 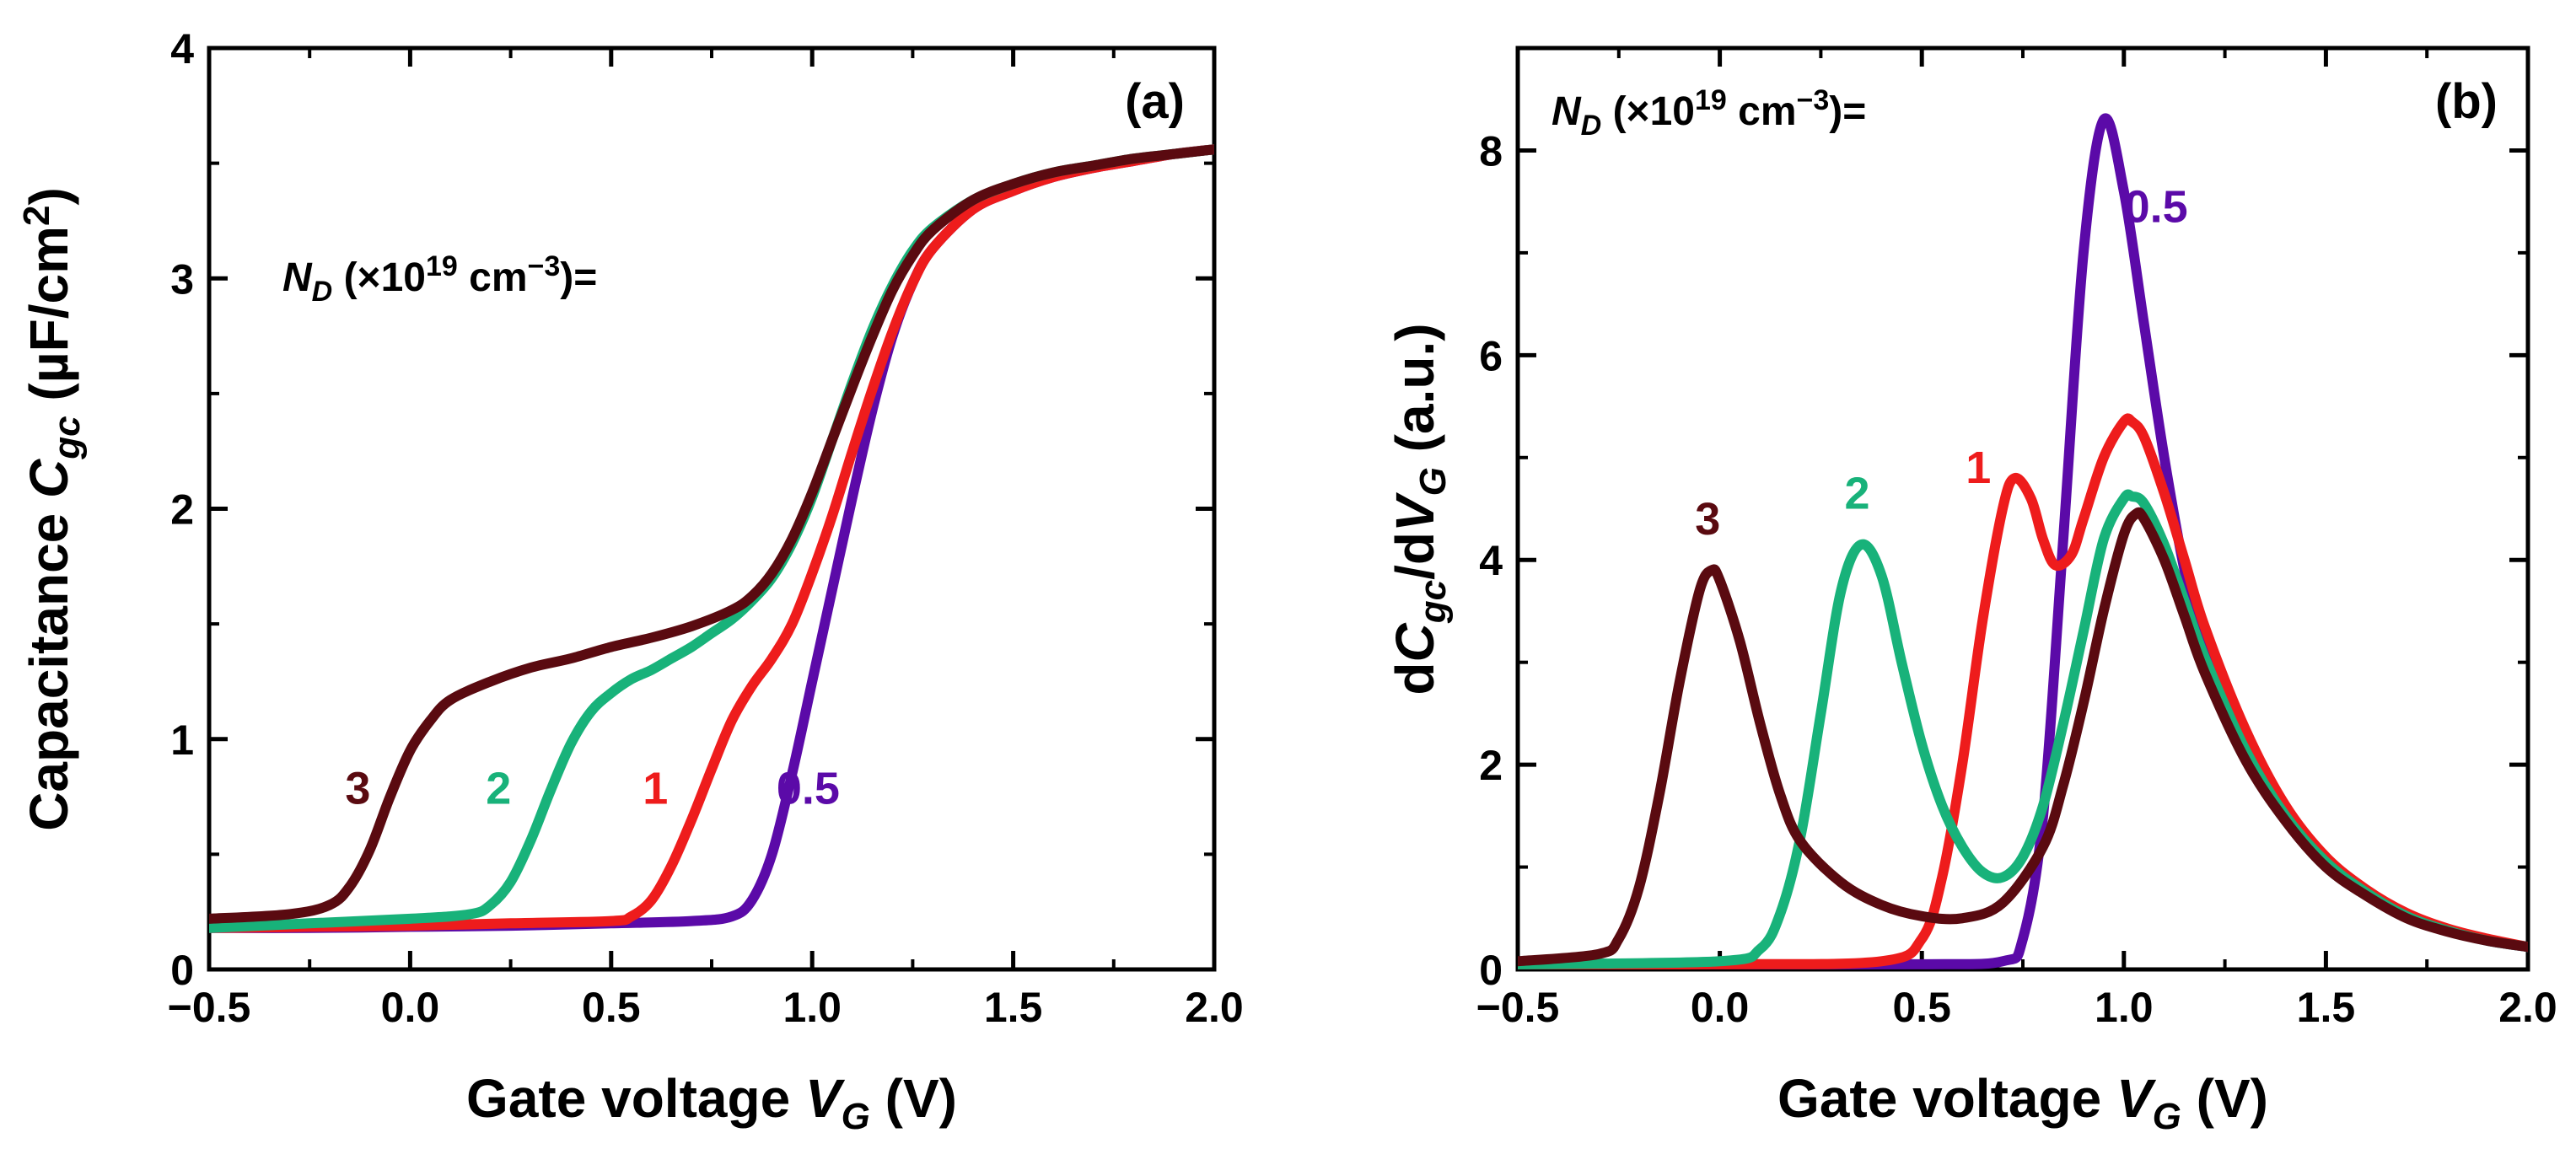 I want to click on y-axis-label: Capacitance Cgc (µF/cm2), so click(x=52, y=509).